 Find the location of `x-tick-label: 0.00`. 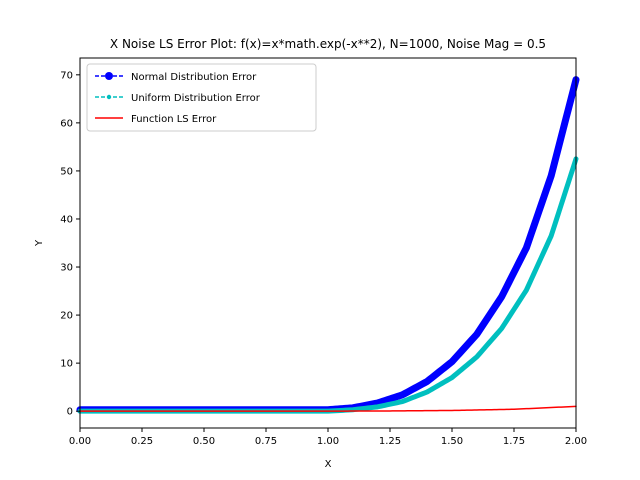

x-tick-label: 0.00 is located at coordinates (80, 441).